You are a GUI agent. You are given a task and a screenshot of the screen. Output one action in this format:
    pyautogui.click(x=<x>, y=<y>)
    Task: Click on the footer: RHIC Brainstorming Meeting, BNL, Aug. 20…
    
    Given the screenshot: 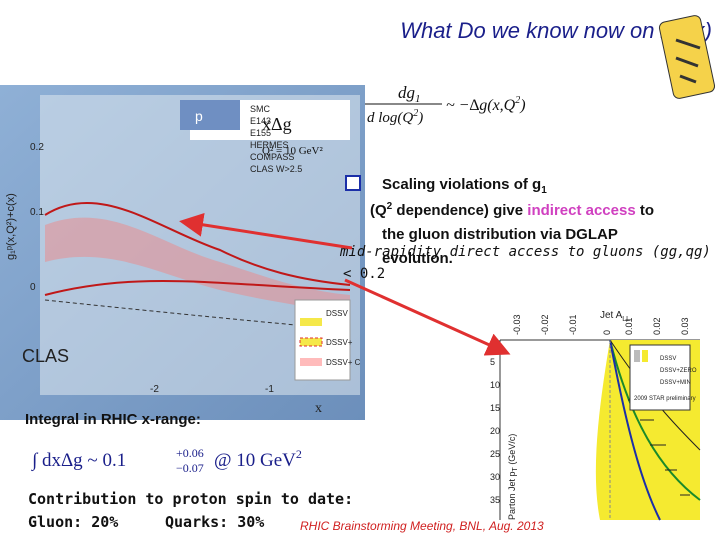 What is the action you would take?
    pyautogui.click(x=422, y=526)
    